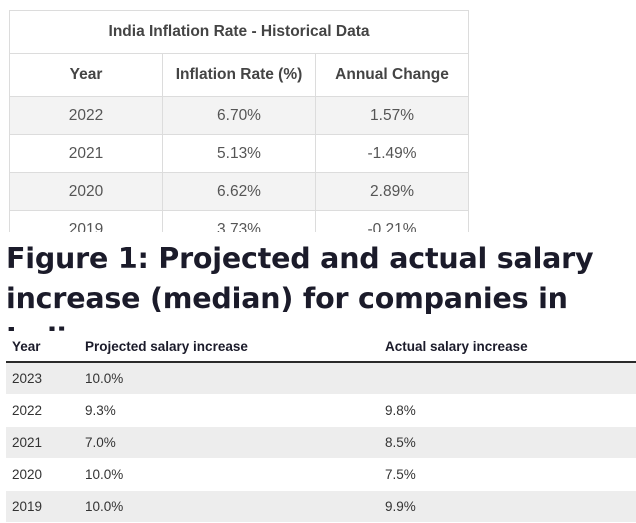 The height and width of the screenshot is (523, 636). What do you see at coordinates (507, 410) in the screenshot?
I see `salary-cell-actual: 9.8%` at bounding box center [507, 410].